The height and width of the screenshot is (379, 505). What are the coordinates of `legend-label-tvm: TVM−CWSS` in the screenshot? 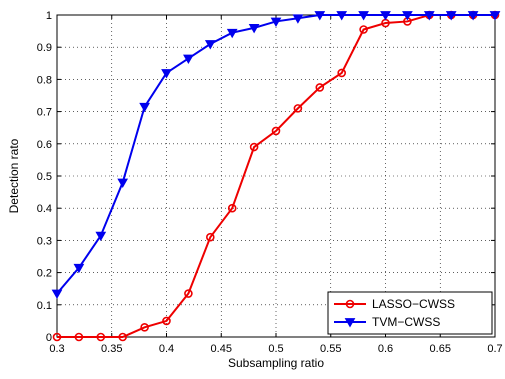 It's located at (406, 322).